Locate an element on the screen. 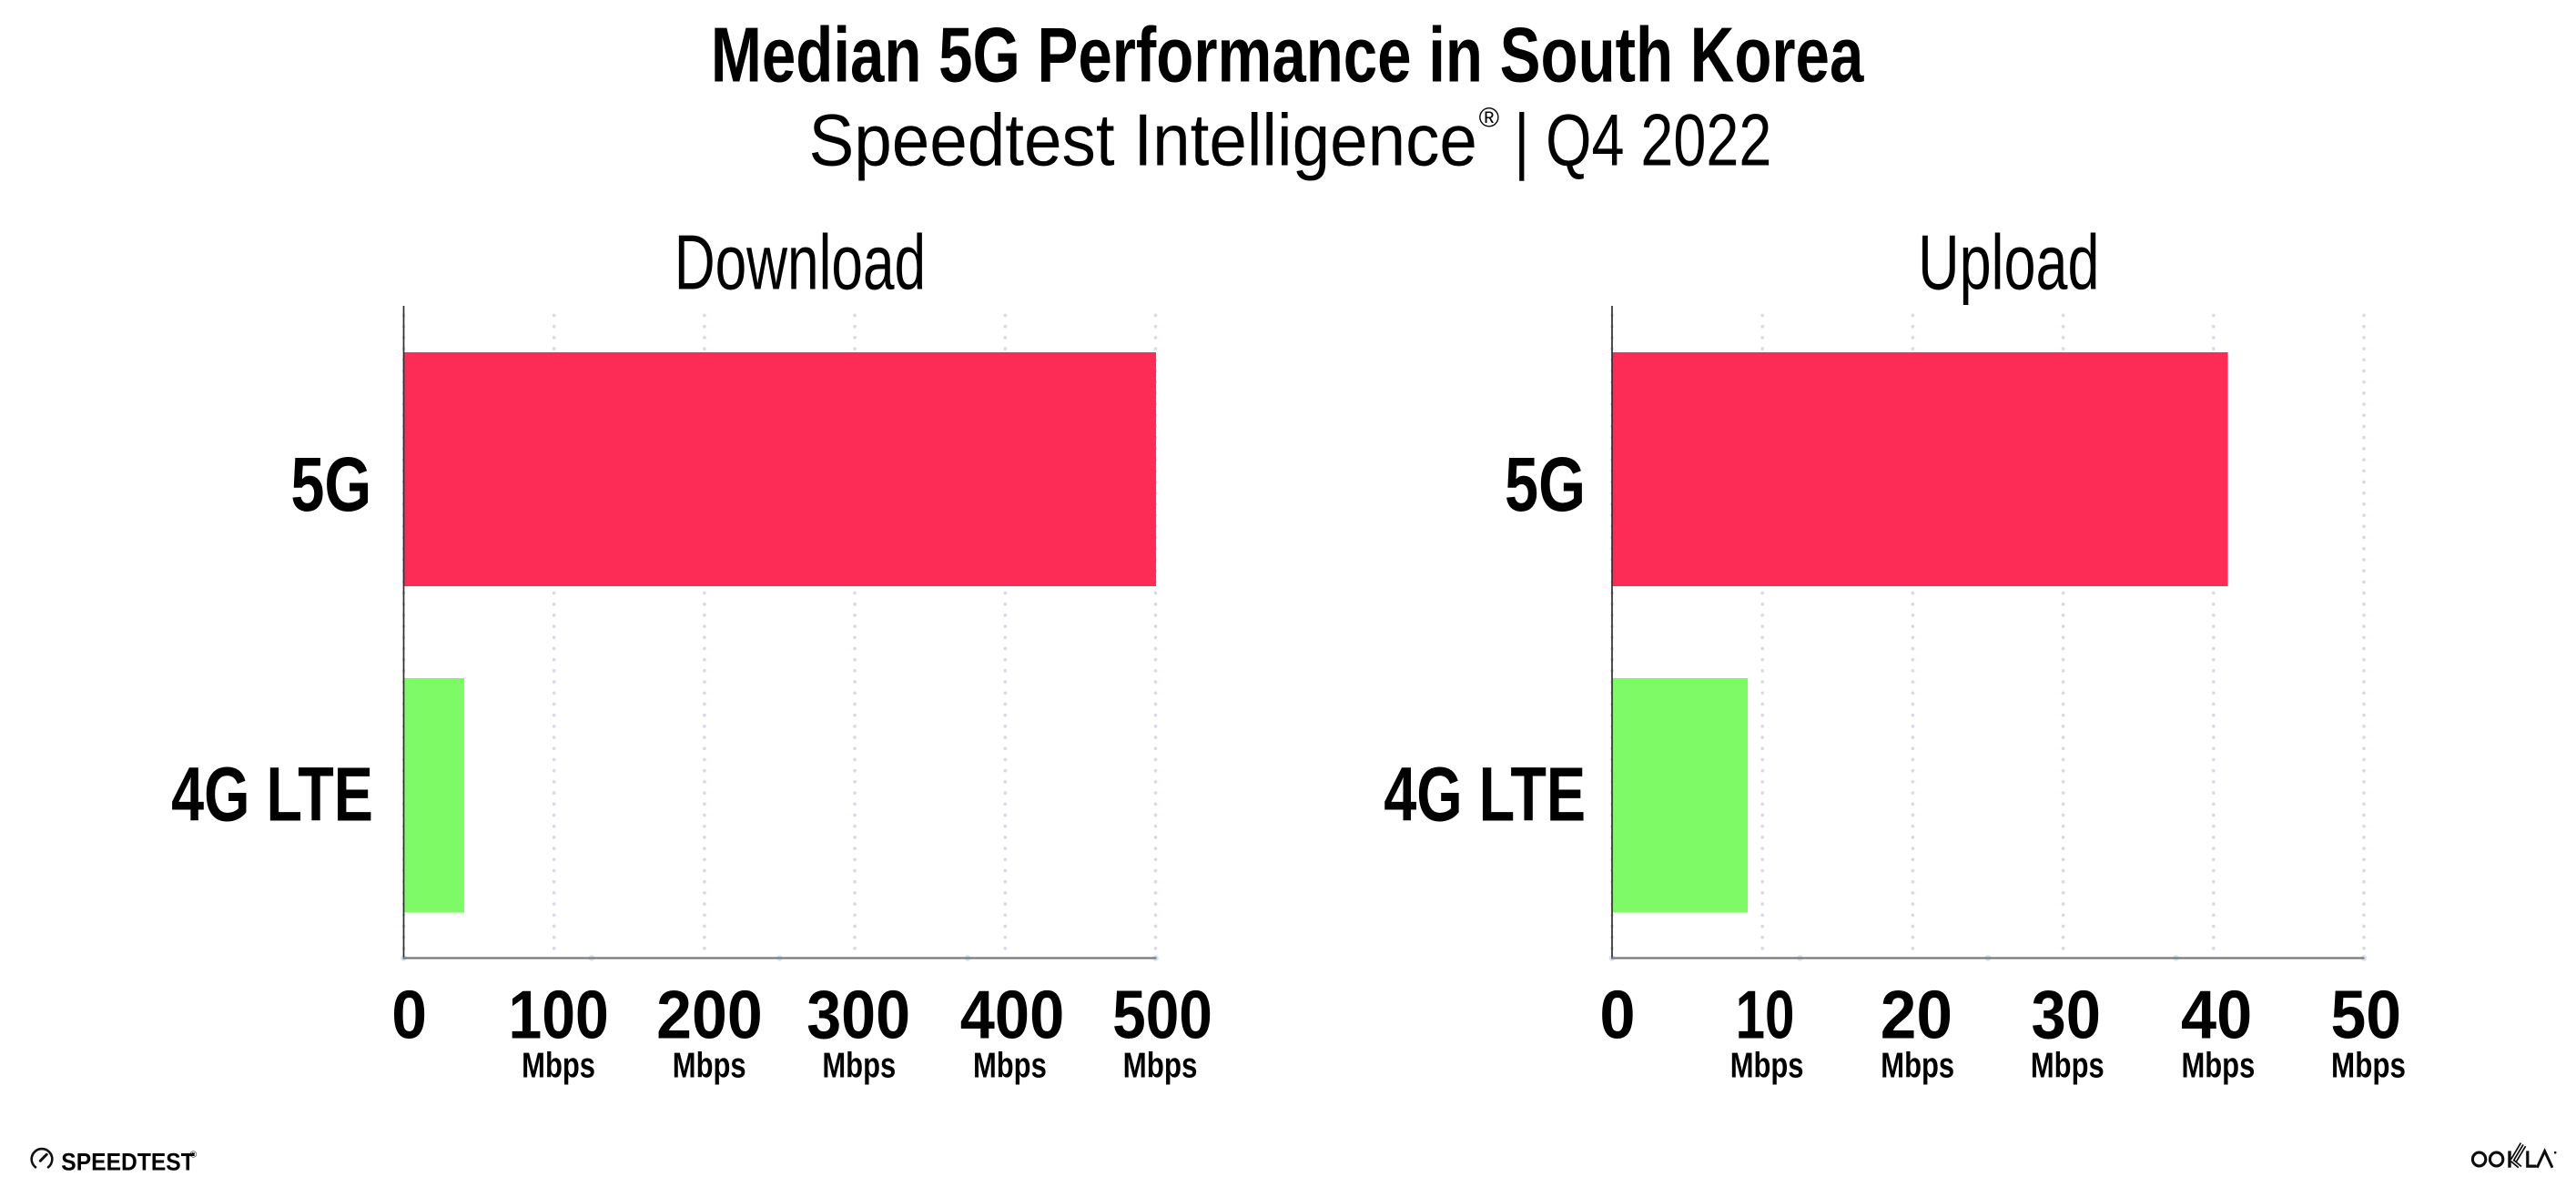 The image size is (2576, 1197). svg-text: 50 is located at coordinates (2365, 1015).